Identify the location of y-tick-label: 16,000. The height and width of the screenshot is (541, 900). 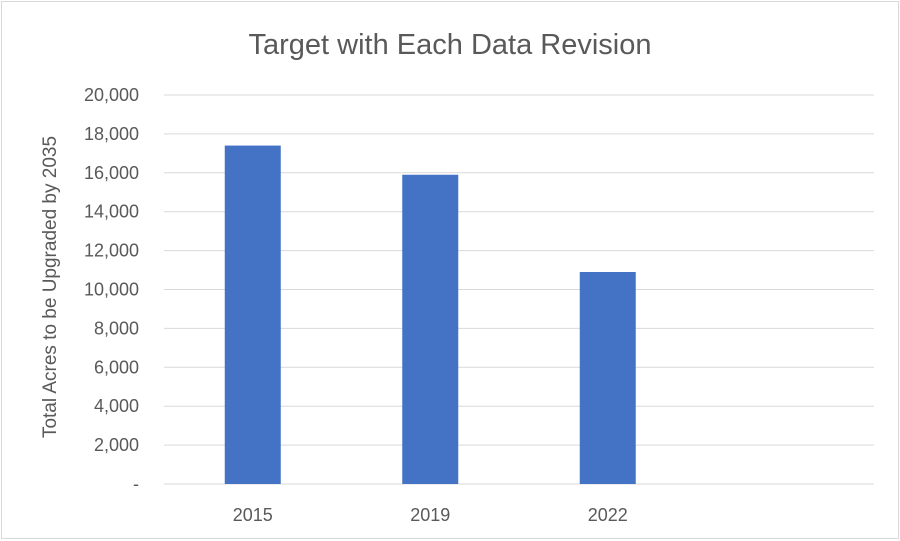
(111, 173).